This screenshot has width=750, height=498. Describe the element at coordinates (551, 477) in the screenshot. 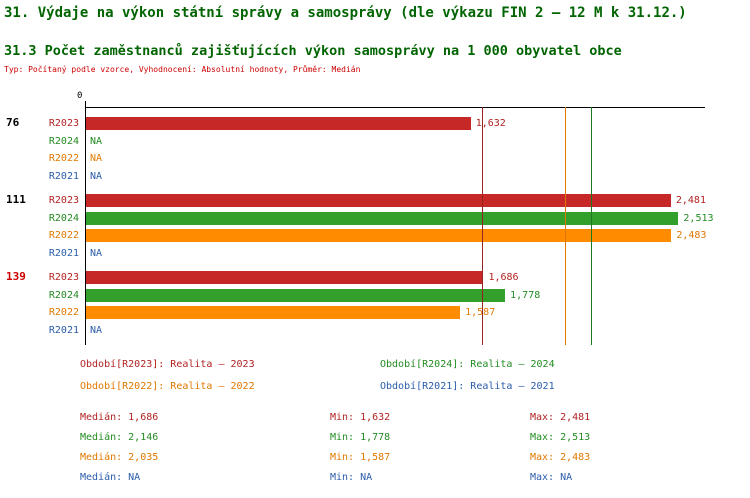

I see `stat-max-R2021: Max: NA` at that location.